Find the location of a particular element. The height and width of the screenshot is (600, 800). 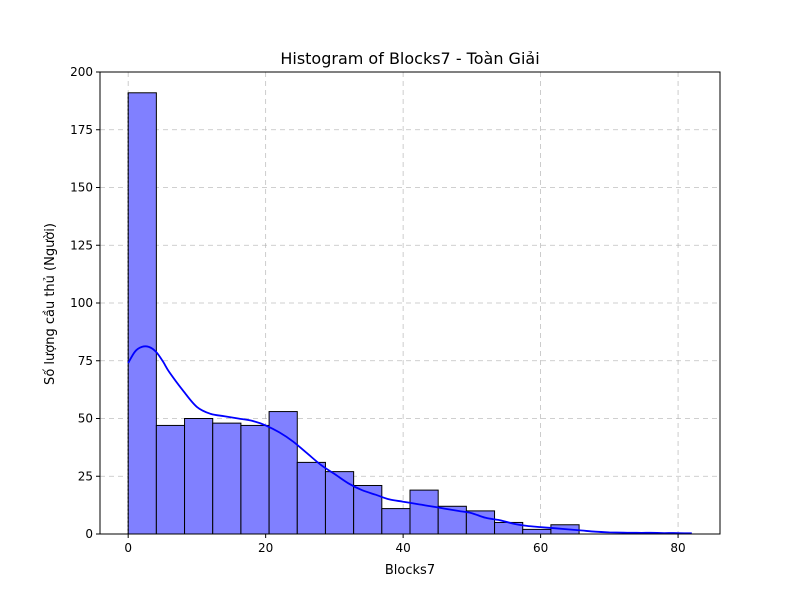

y-tick-label: 75 is located at coordinates (85, 361).